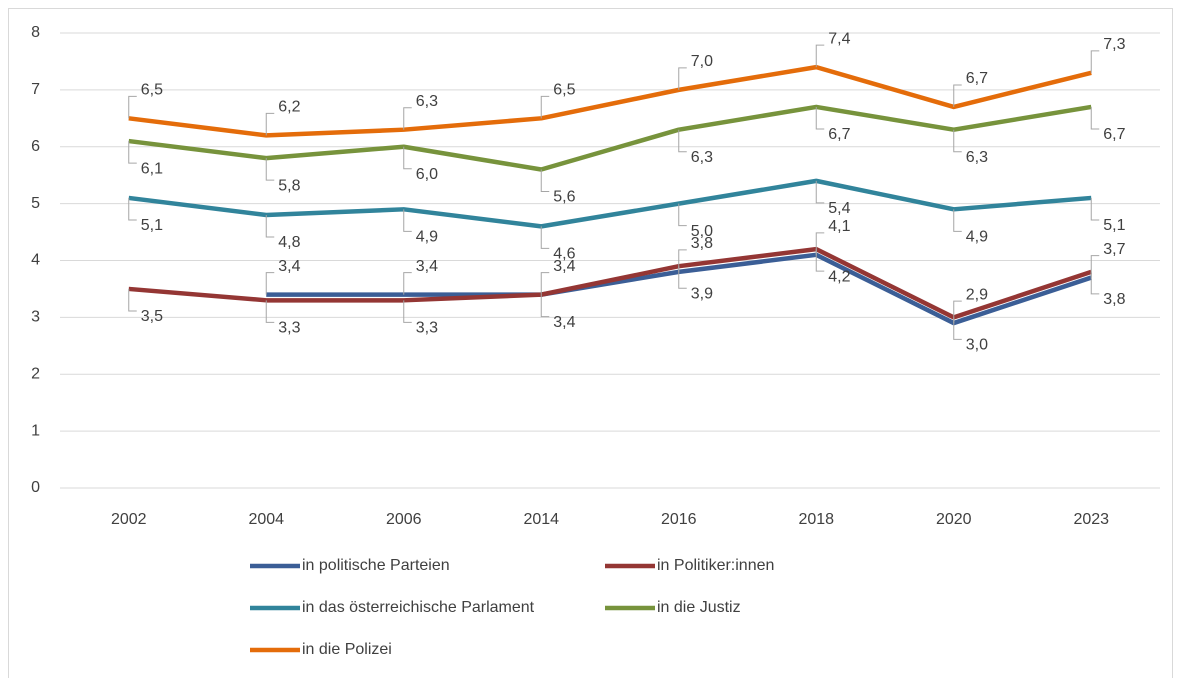  Describe the element at coordinates (839, 208) in the screenshot. I see `data-label: 5,4` at that location.